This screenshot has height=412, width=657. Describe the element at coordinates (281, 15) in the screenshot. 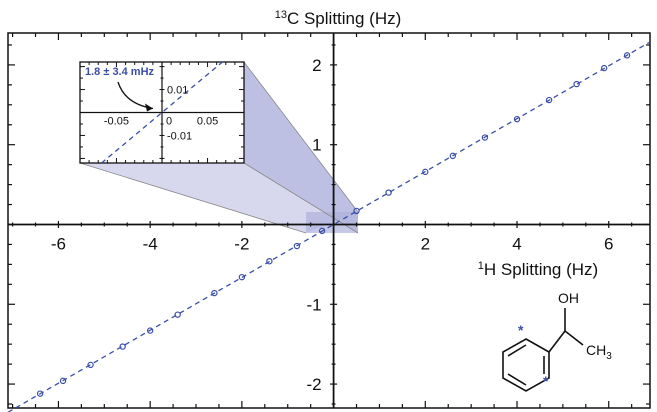

I see `chart-title-superscript: 13` at that location.